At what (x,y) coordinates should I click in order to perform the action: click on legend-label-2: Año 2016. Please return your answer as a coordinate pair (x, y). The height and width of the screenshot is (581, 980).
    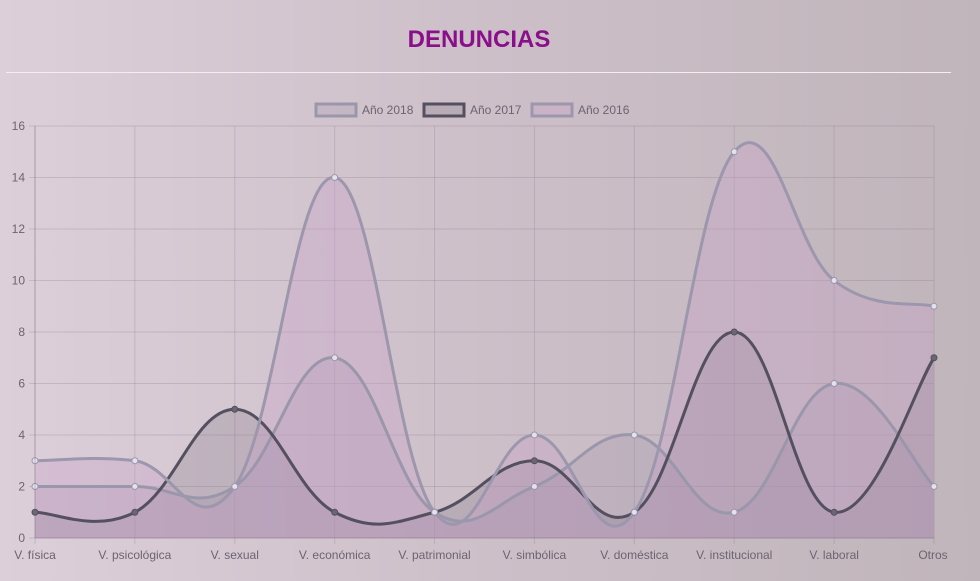
    Looking at the image, I should click on (604, 110).